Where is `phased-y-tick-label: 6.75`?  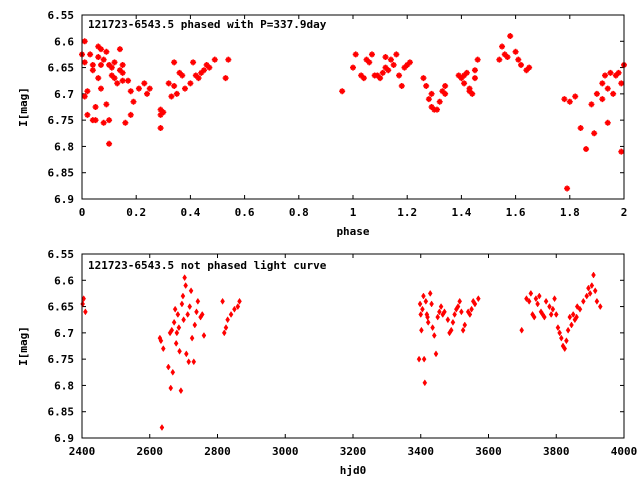 phased-y-tick-label: 6.75 is located at coordinates (61, 120).